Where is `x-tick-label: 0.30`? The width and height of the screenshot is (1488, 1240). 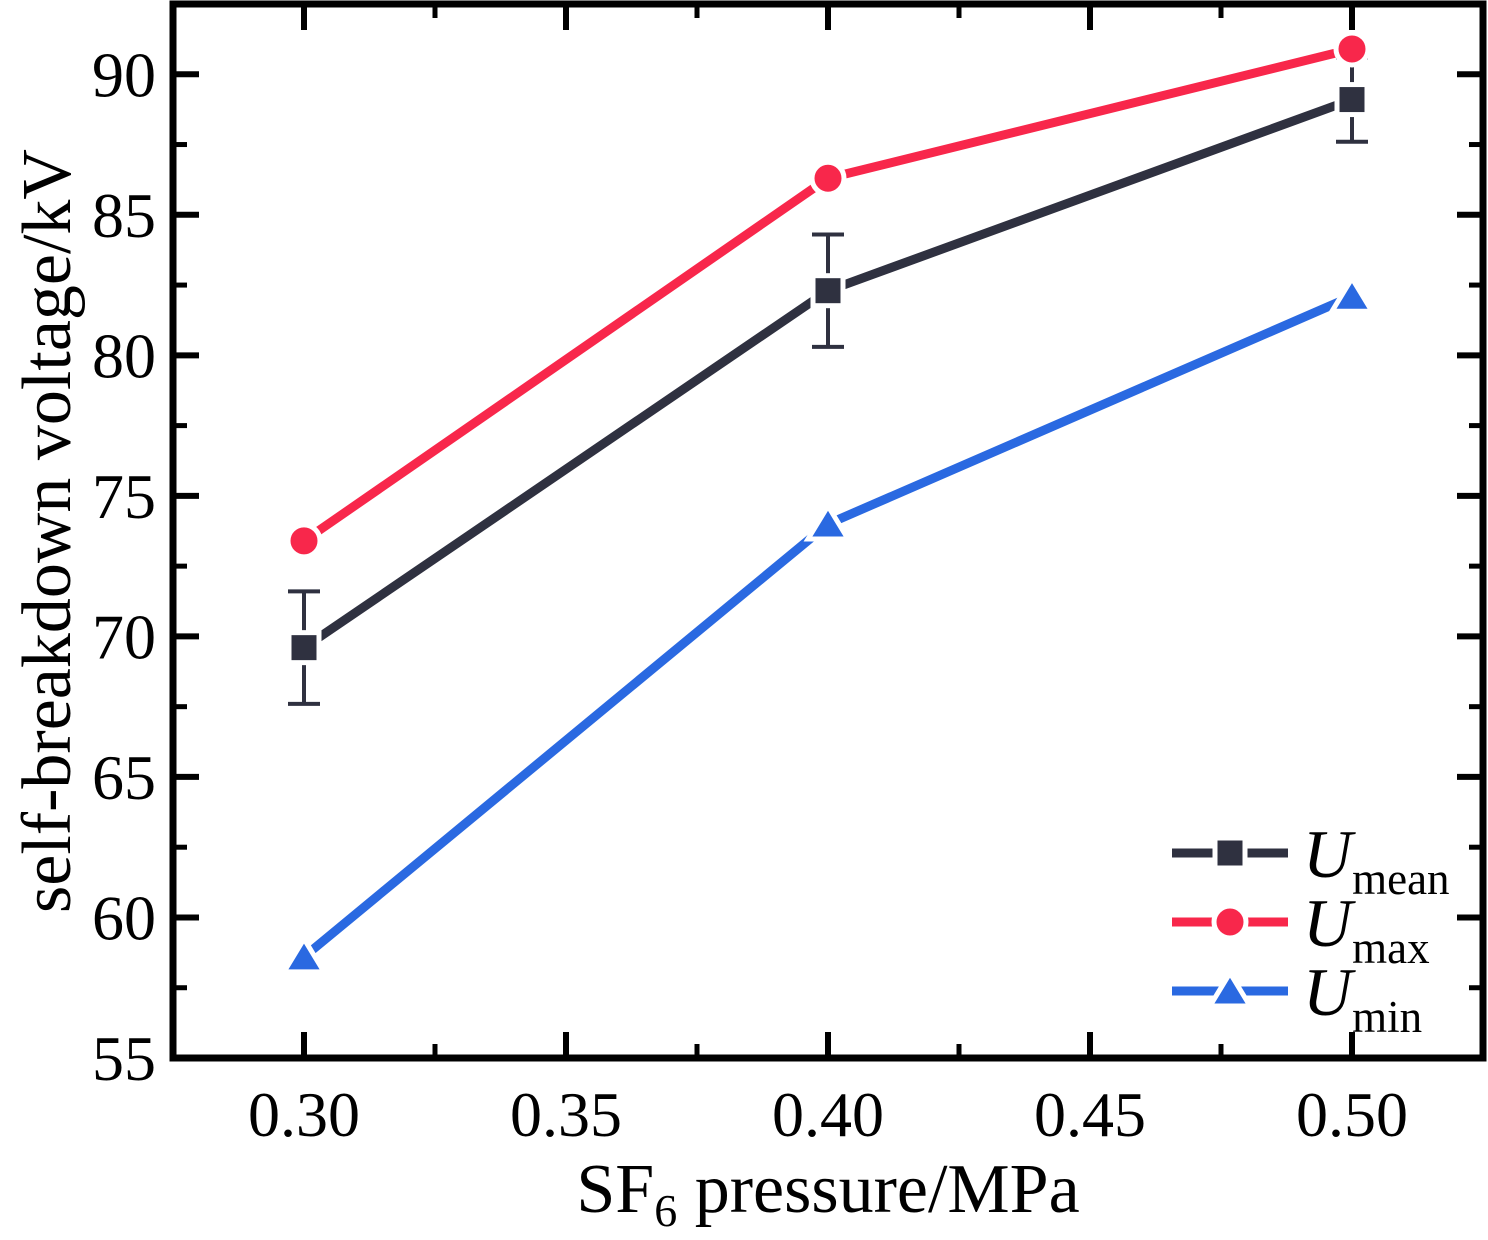
x-tick-label: 0.30 is located at coordinates (304, 1114).